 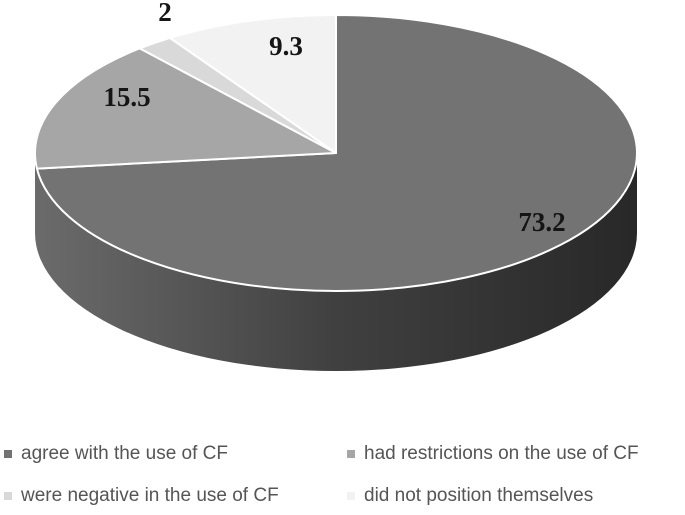 I want to click on legend-marker-negative-icon, so click(x=8, y=496).